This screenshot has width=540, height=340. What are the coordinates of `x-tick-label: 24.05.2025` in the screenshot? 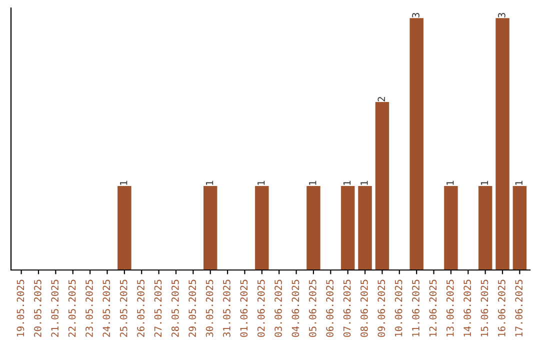 It's located at (106, 308).